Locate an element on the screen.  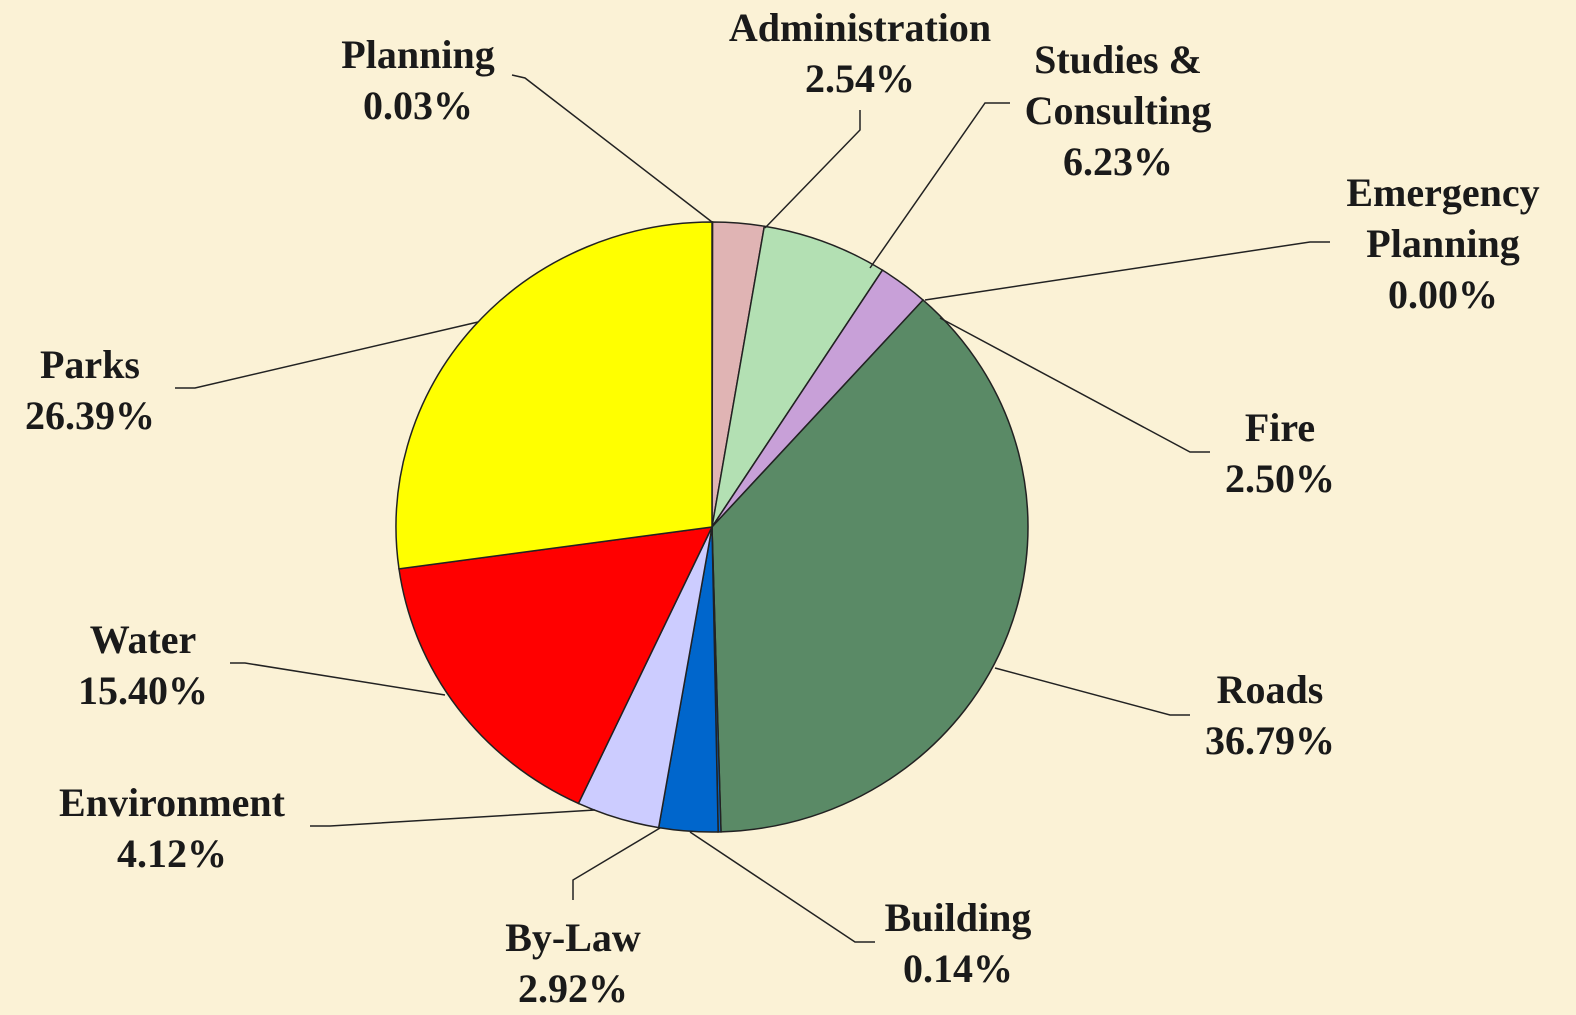
slice-label: Building 0.14% is located at coordinates (958, 943).